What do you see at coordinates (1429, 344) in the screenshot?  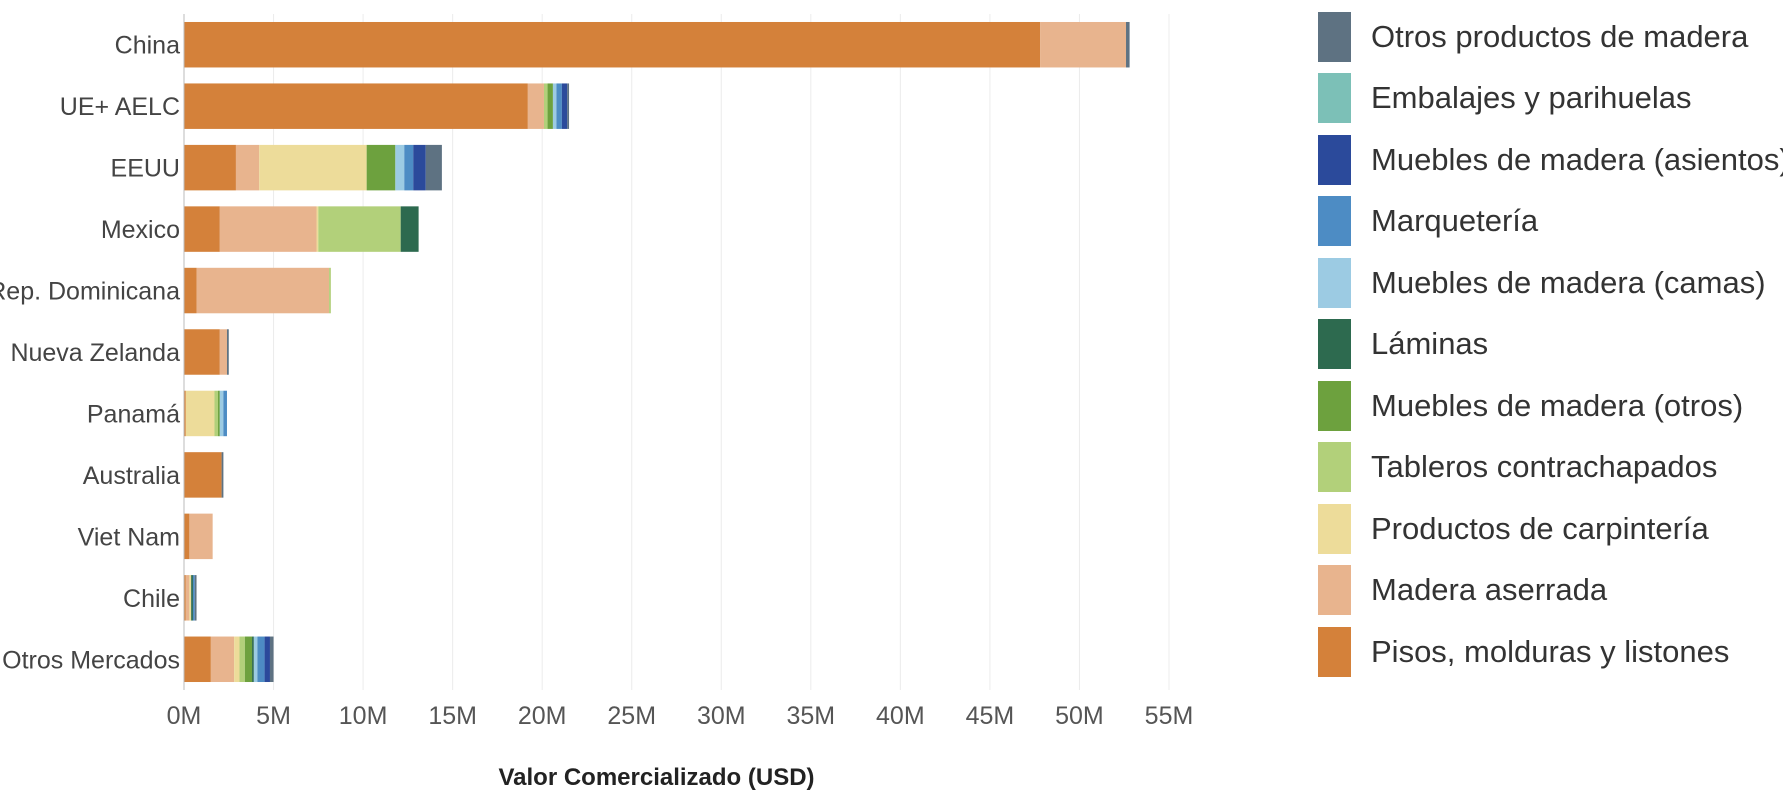 I see `legend-label: Láminas` at bounding box center [1429, 344].